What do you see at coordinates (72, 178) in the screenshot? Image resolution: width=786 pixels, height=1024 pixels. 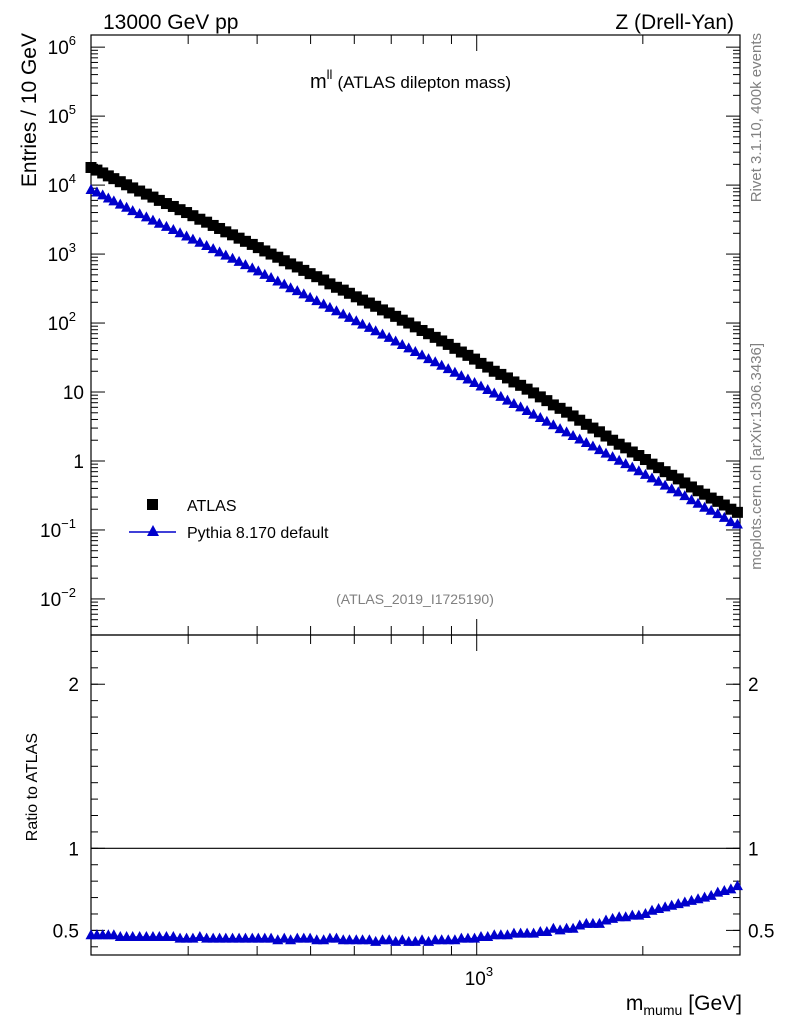 I see `tick-exponent: 4` at bounding box center [72, 178].